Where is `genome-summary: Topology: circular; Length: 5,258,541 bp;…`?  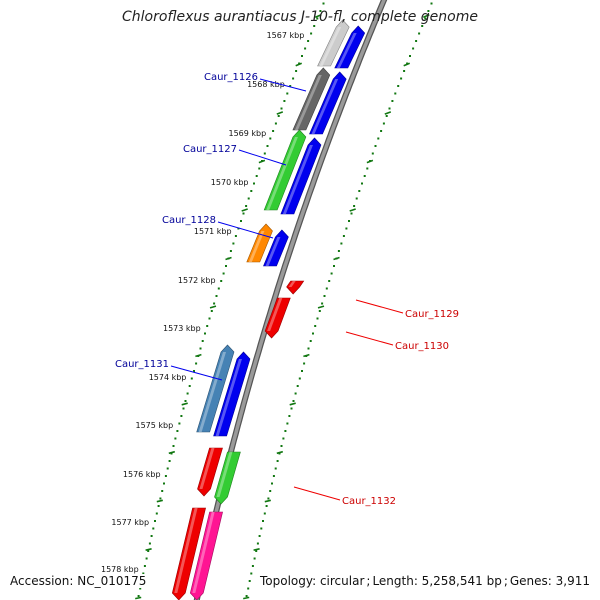 genome-summary: Topology: circular; Length: 5,258,541 bp;… is located at coordinates (424, 581).